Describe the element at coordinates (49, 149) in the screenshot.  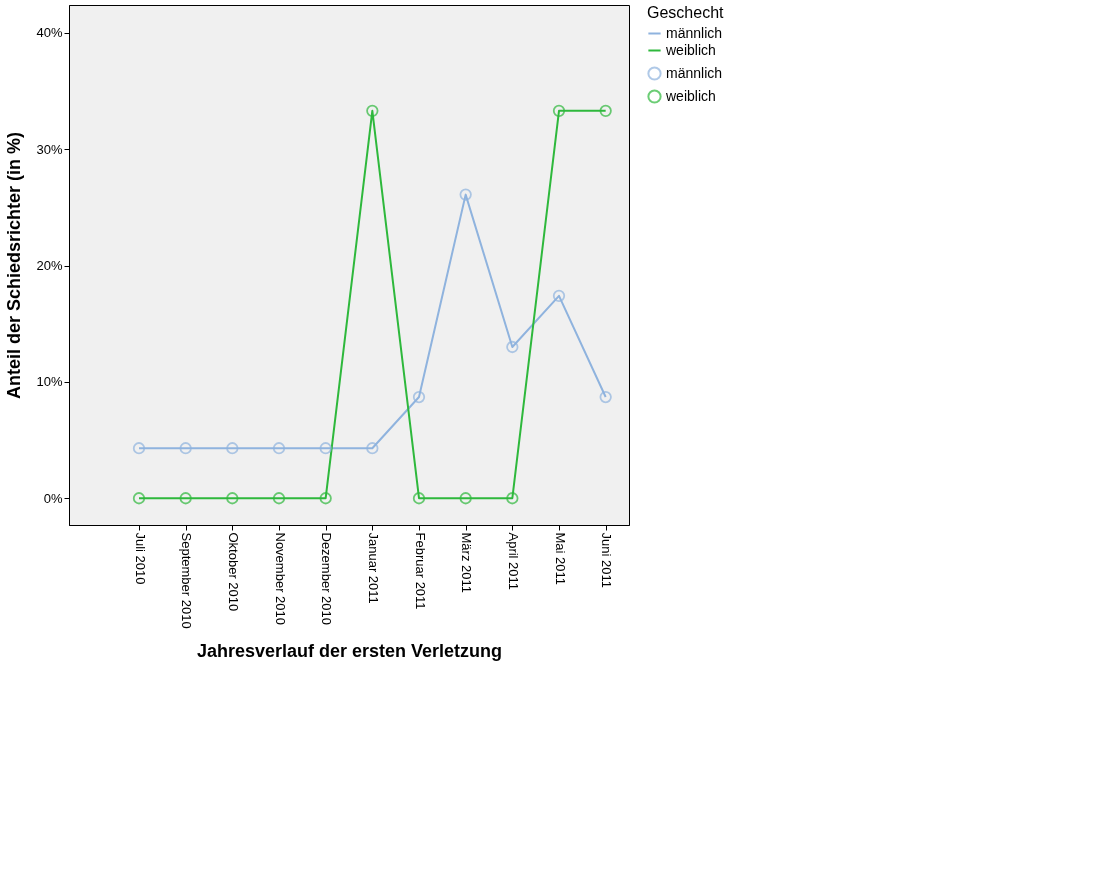
I see `y-tick-label: 30%` at that location.